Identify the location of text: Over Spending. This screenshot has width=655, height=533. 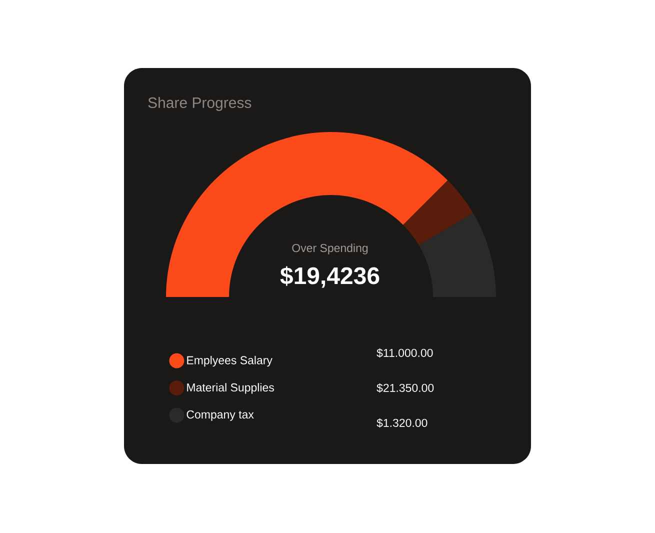
(330, 249).